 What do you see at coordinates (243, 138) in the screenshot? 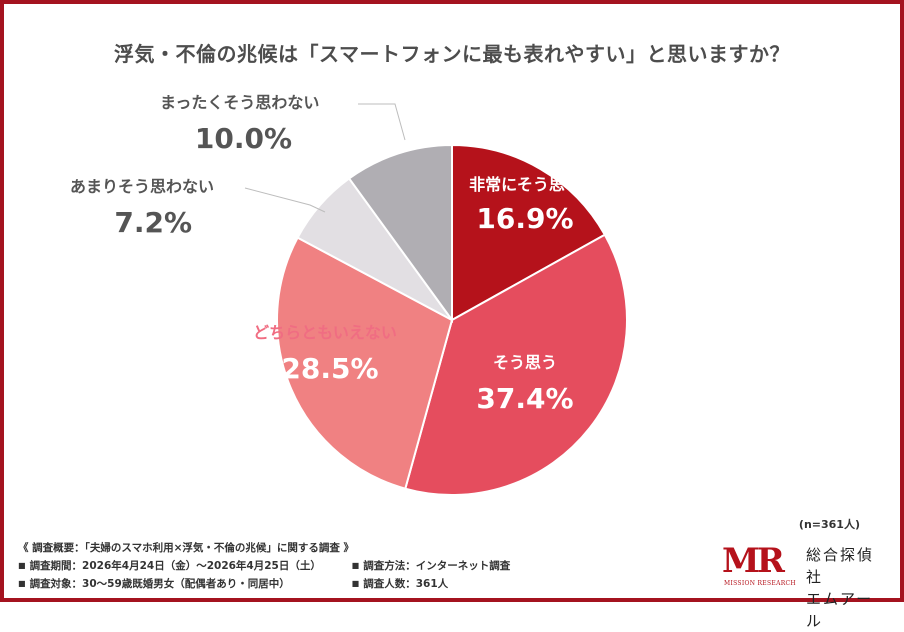
I see `slice-value: 10.0%` at bounding box center [243, 138].